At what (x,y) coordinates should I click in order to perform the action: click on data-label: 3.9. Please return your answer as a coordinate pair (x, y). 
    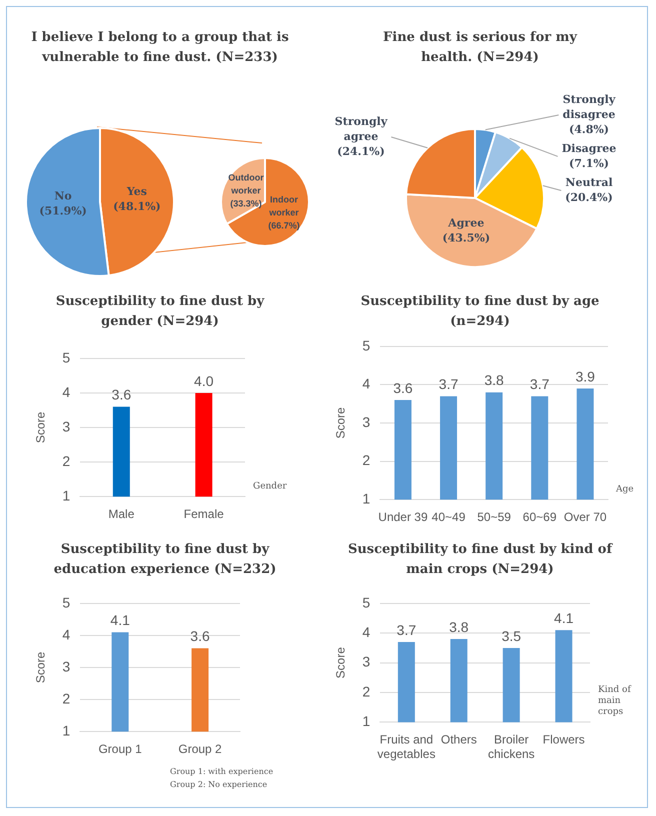
    Looking at the image, I should click on (585, 376).